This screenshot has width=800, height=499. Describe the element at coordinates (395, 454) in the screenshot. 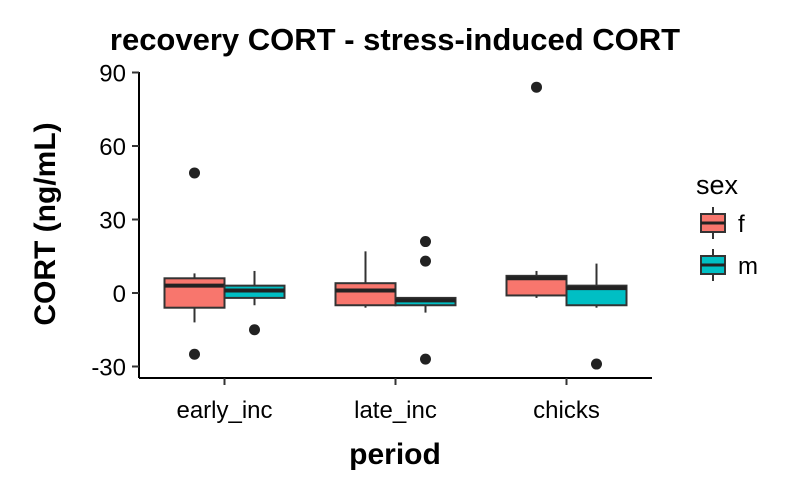

I see `x-axis-title: period` at that location.